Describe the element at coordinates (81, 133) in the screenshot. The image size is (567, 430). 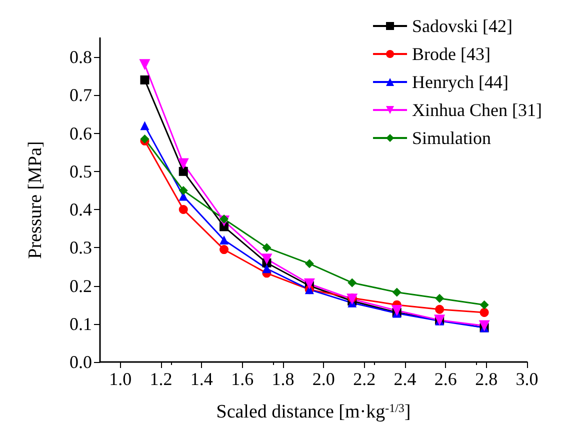
I see `y-tick-label: 0.6` at that location.